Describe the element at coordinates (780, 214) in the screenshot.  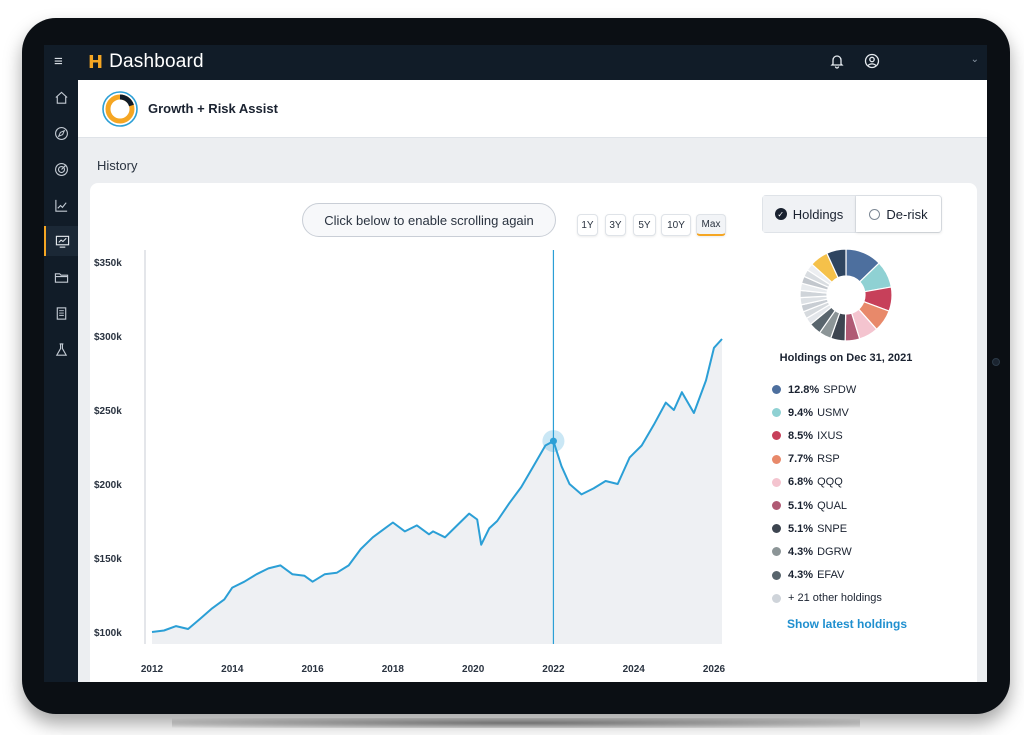
I see `check-circle-icon: ✓` at that location.